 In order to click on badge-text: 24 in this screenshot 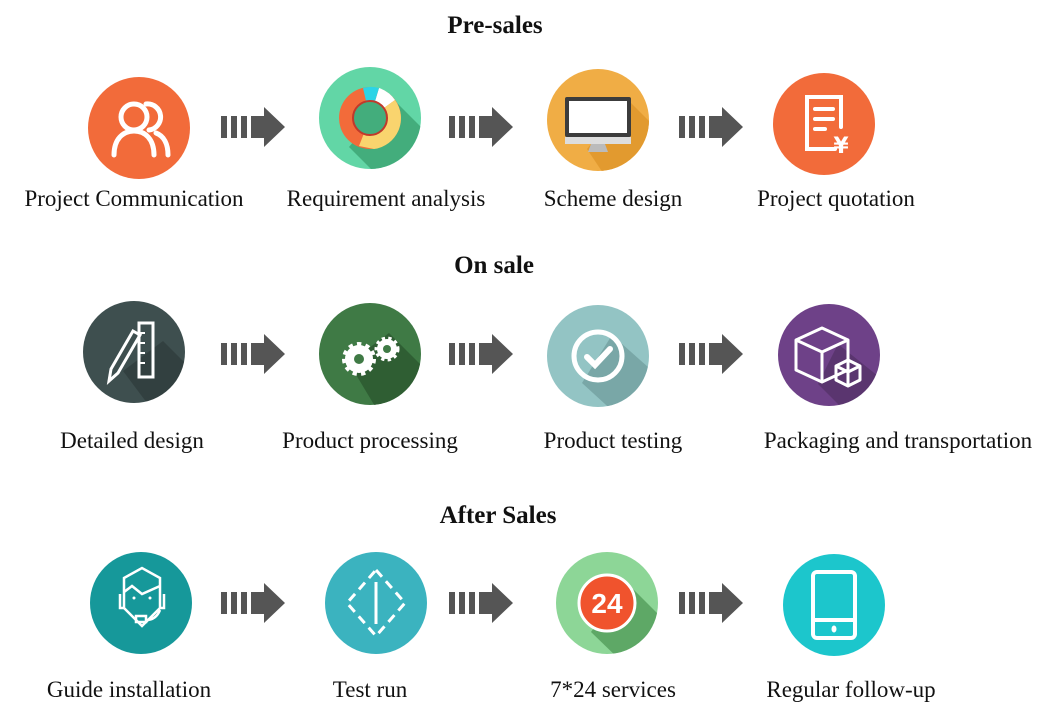, I will do `click(607, 603)`.